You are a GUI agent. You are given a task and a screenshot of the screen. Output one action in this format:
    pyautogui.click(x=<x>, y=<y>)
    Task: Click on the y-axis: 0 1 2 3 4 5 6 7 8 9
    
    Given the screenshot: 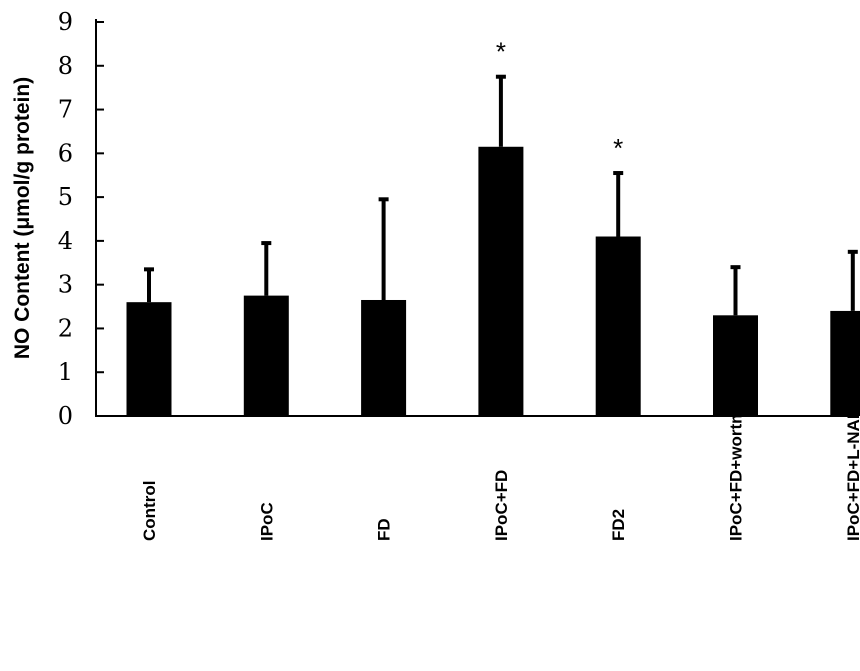 What is the action you would take?
    pyautogui.click(x=81, y=219)
    